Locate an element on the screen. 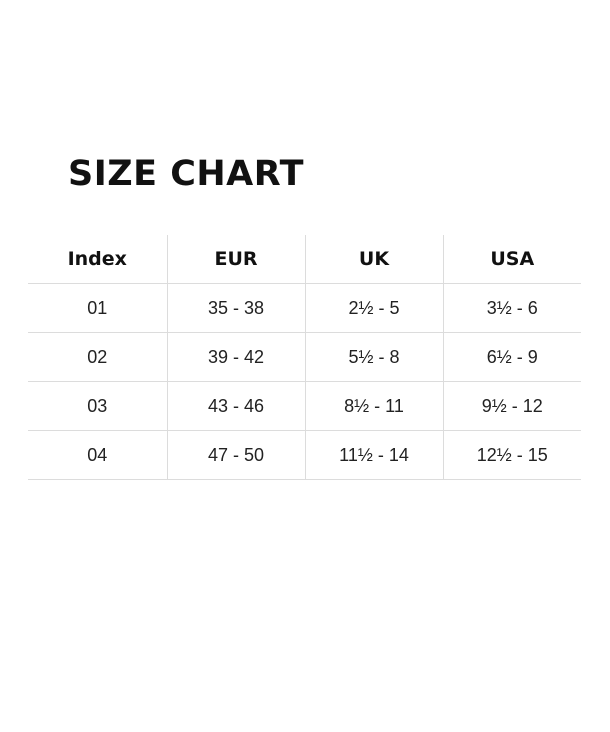 This screenshot has height=732, width=610. cell-eur: 39 - 42 is located at coordinates (236, 357).